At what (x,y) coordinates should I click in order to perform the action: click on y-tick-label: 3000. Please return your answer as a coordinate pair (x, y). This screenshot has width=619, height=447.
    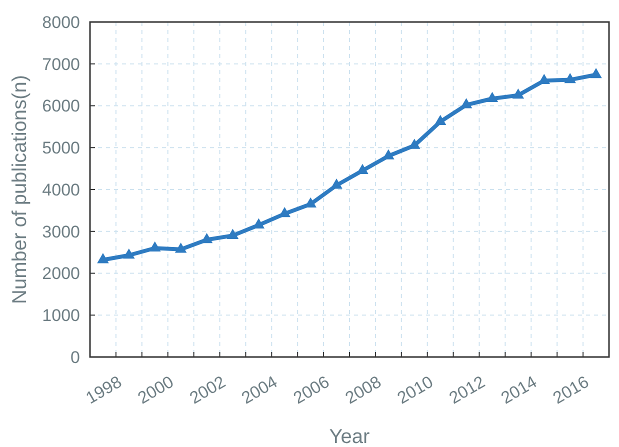
    Looking at the image, I should click on (61, 232).